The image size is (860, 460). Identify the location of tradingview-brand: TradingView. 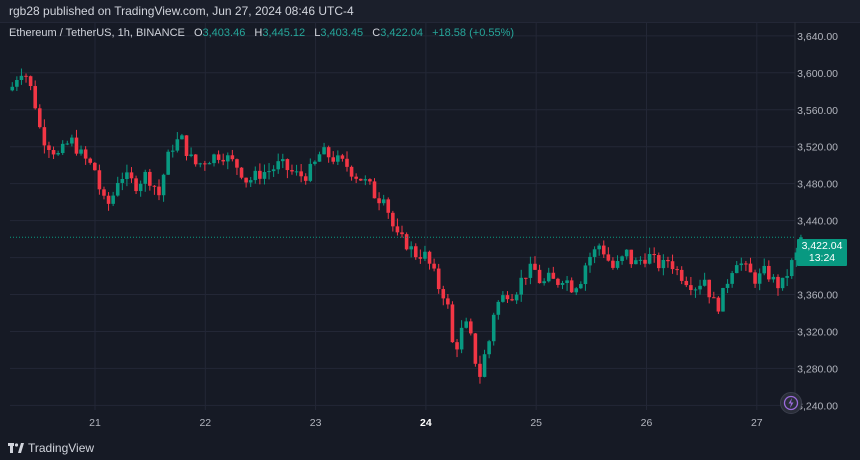
(51, 448).